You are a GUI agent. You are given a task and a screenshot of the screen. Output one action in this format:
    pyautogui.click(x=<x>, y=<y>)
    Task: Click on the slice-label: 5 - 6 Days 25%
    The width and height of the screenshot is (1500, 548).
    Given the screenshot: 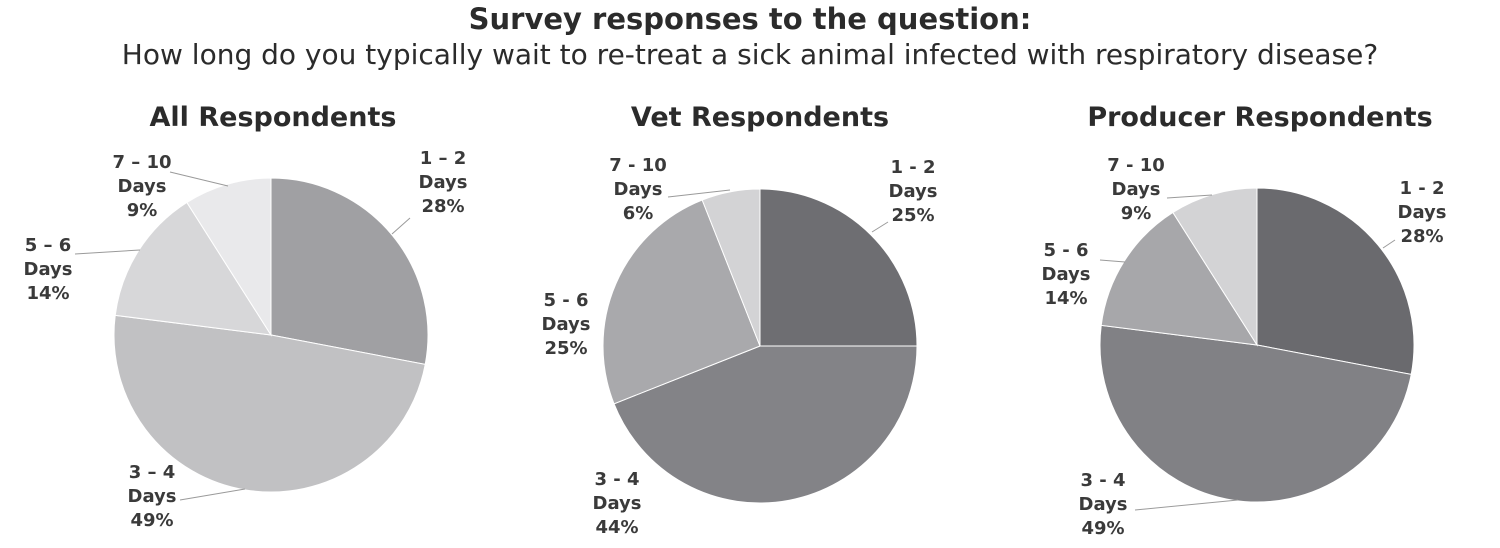 What is the action you would take?
    pyautogui.click(x=566, y=325)
    